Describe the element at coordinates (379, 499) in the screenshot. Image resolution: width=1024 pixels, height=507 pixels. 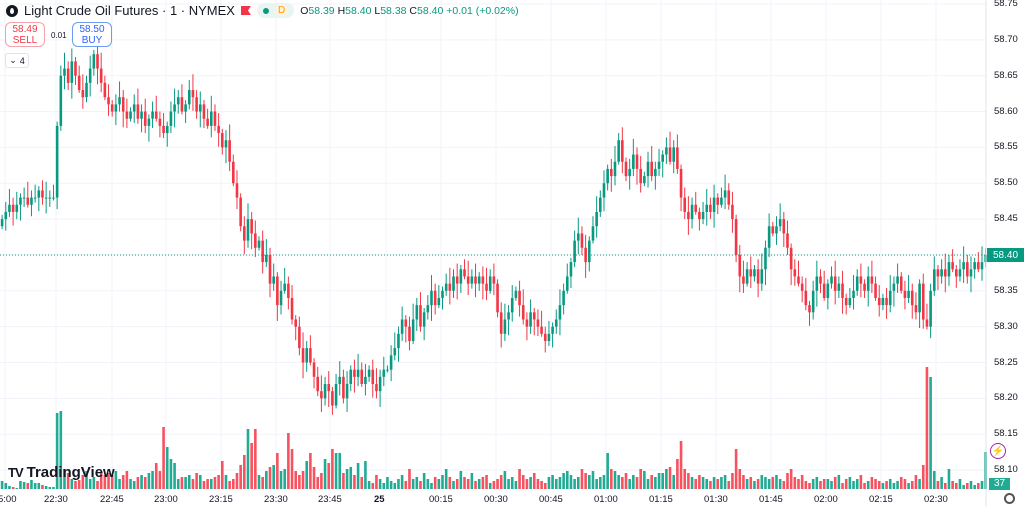
I see `time-tick: 25` at that location.